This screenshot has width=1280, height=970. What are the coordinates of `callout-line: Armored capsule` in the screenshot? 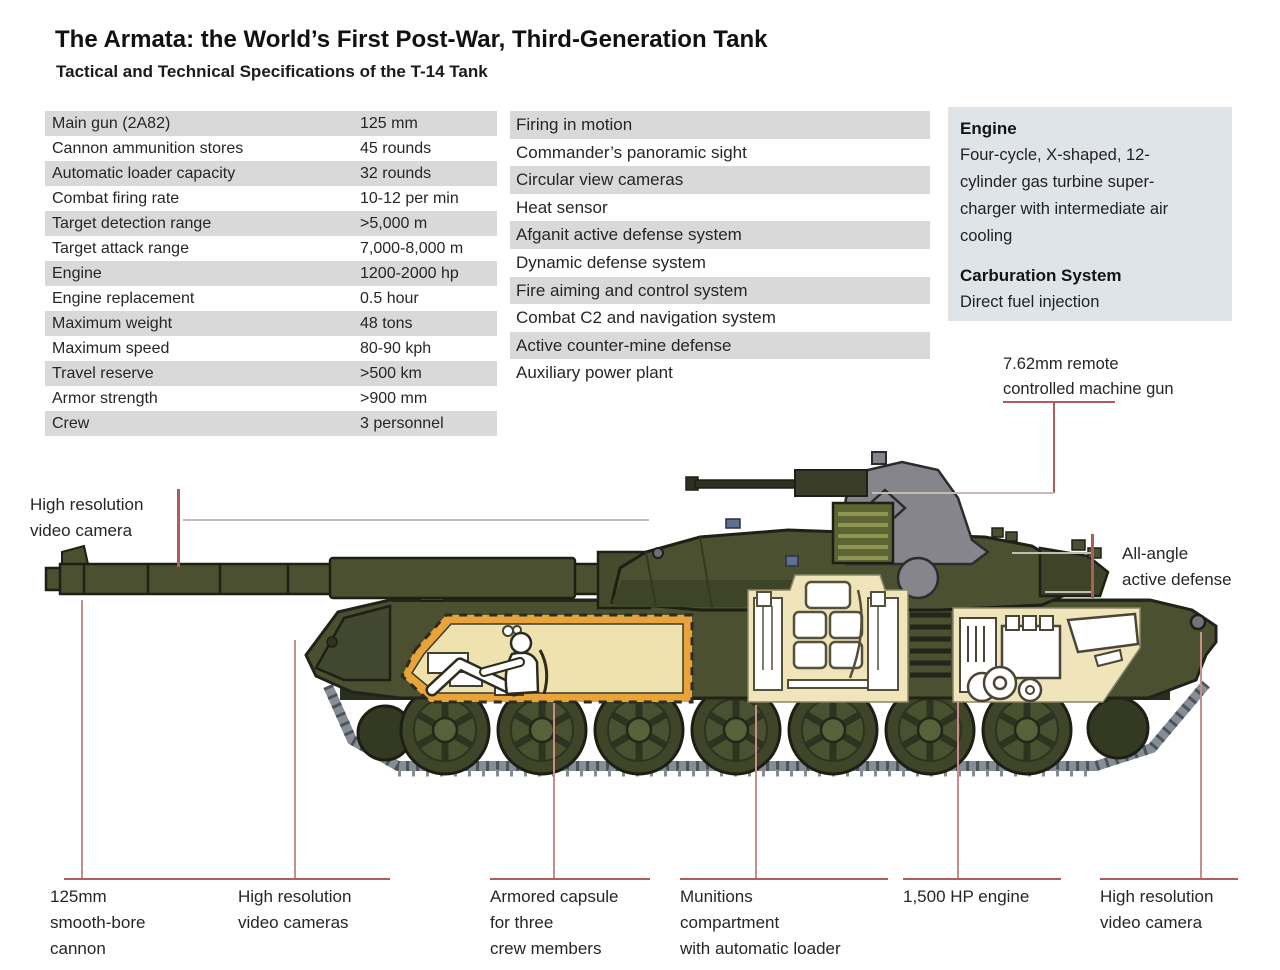 It's located at (554, 896).